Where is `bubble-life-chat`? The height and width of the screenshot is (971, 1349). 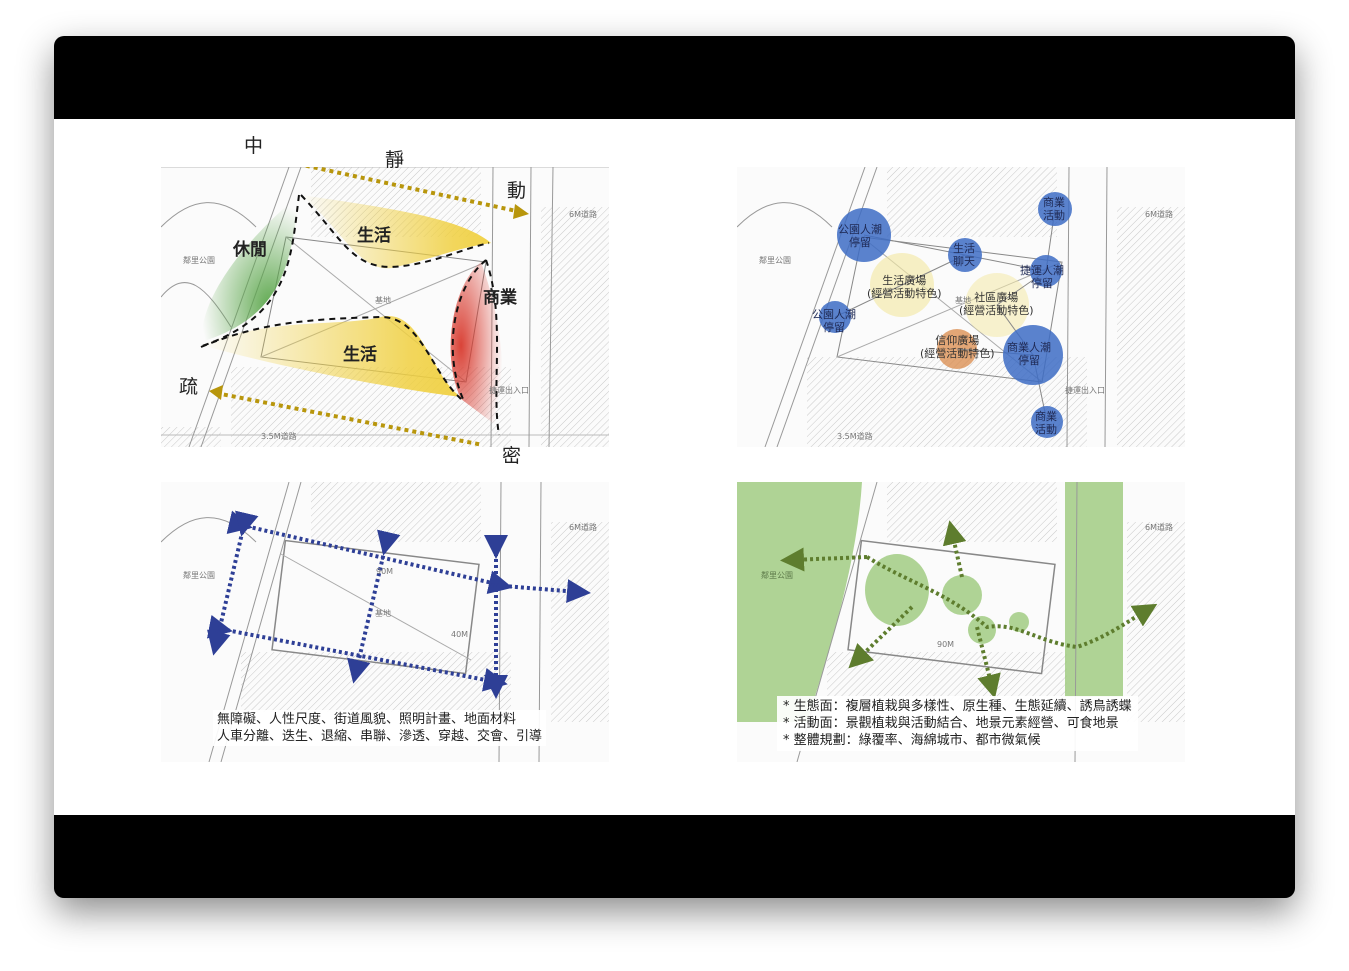 bubble-life-chat is located at coordinates (965, 255).